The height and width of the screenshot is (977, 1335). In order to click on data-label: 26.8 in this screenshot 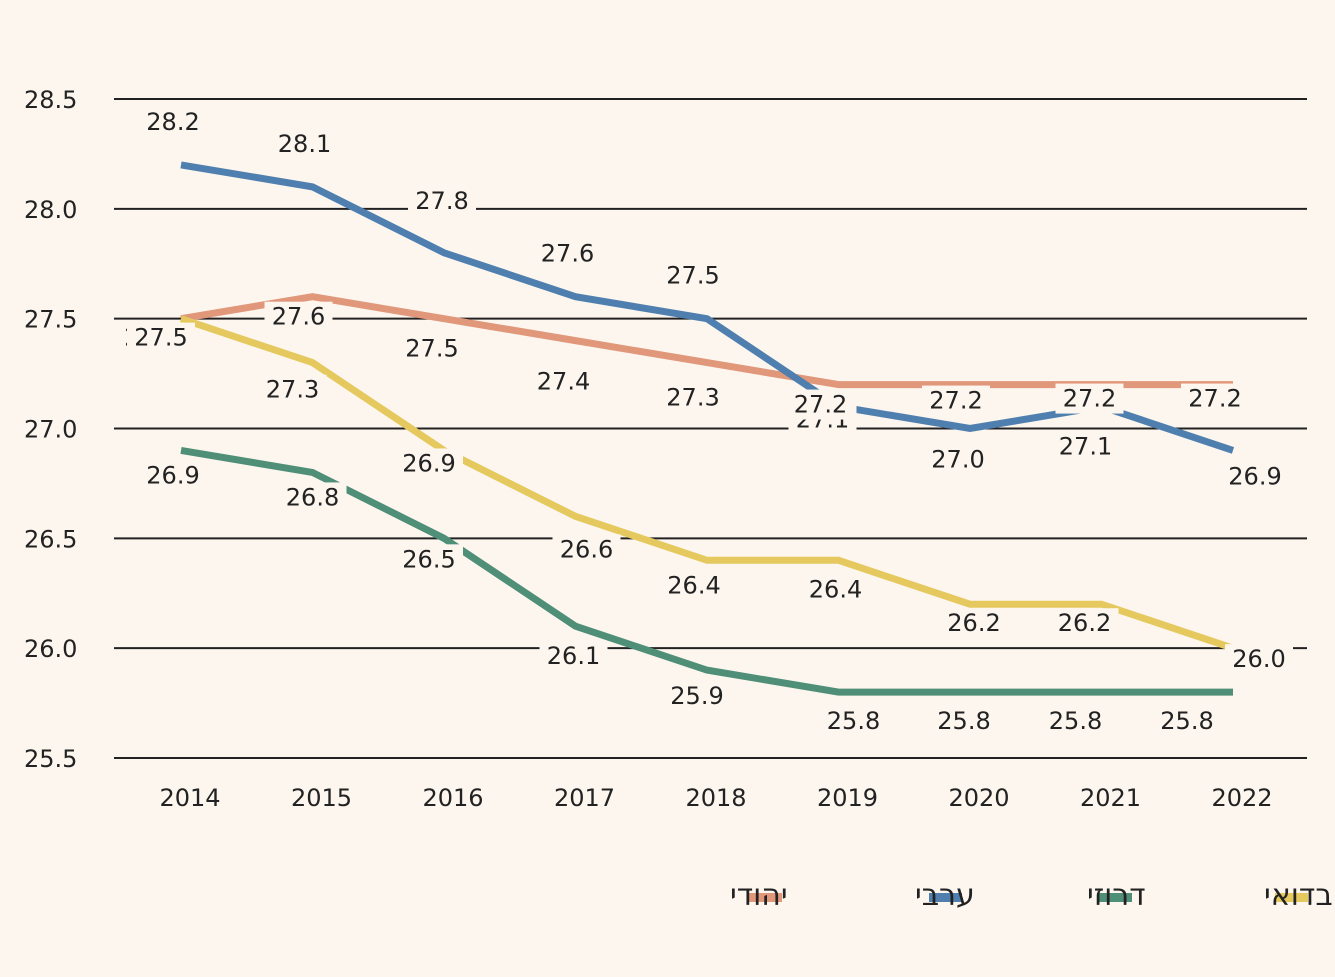, I will do `click(312, 497)`.